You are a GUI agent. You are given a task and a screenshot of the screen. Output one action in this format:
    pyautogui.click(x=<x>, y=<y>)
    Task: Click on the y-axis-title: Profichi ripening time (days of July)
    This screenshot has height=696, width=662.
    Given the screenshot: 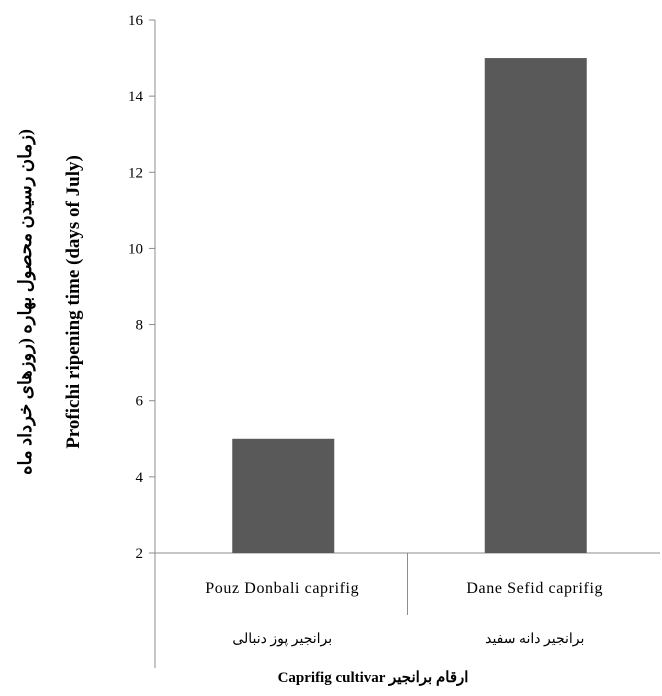 What is the action you would take?
    pyautogui.click(x=73, y=302)
    